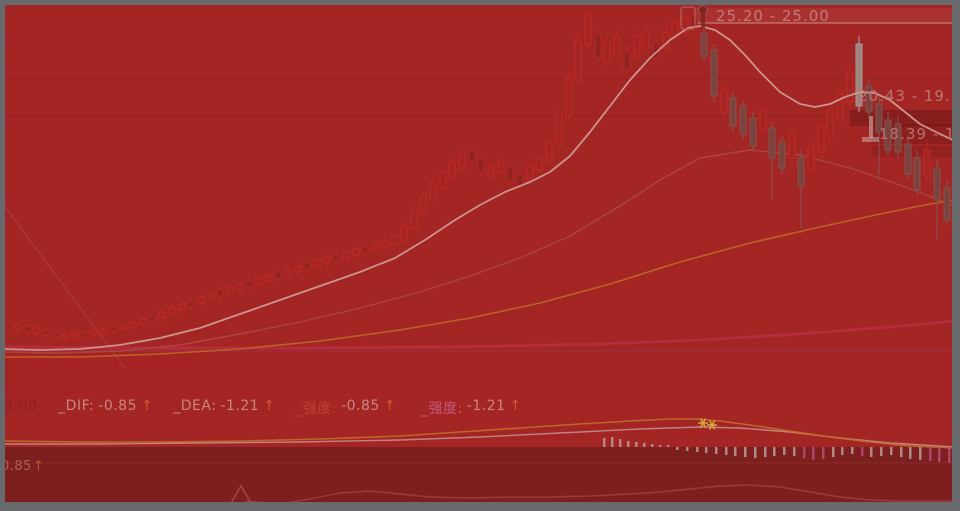  What do you see at coordinates (904, 96) in the screenshot?
I see `right-price-label-1: 20.43 - 19.` at bounding box center [904, 96].